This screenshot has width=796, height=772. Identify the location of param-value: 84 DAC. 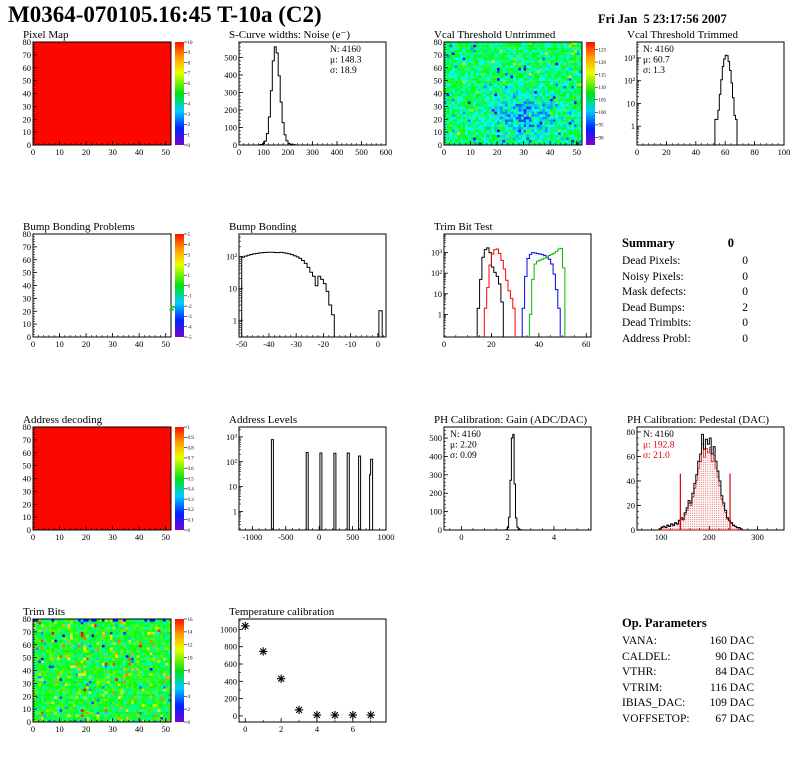
(734, 672).